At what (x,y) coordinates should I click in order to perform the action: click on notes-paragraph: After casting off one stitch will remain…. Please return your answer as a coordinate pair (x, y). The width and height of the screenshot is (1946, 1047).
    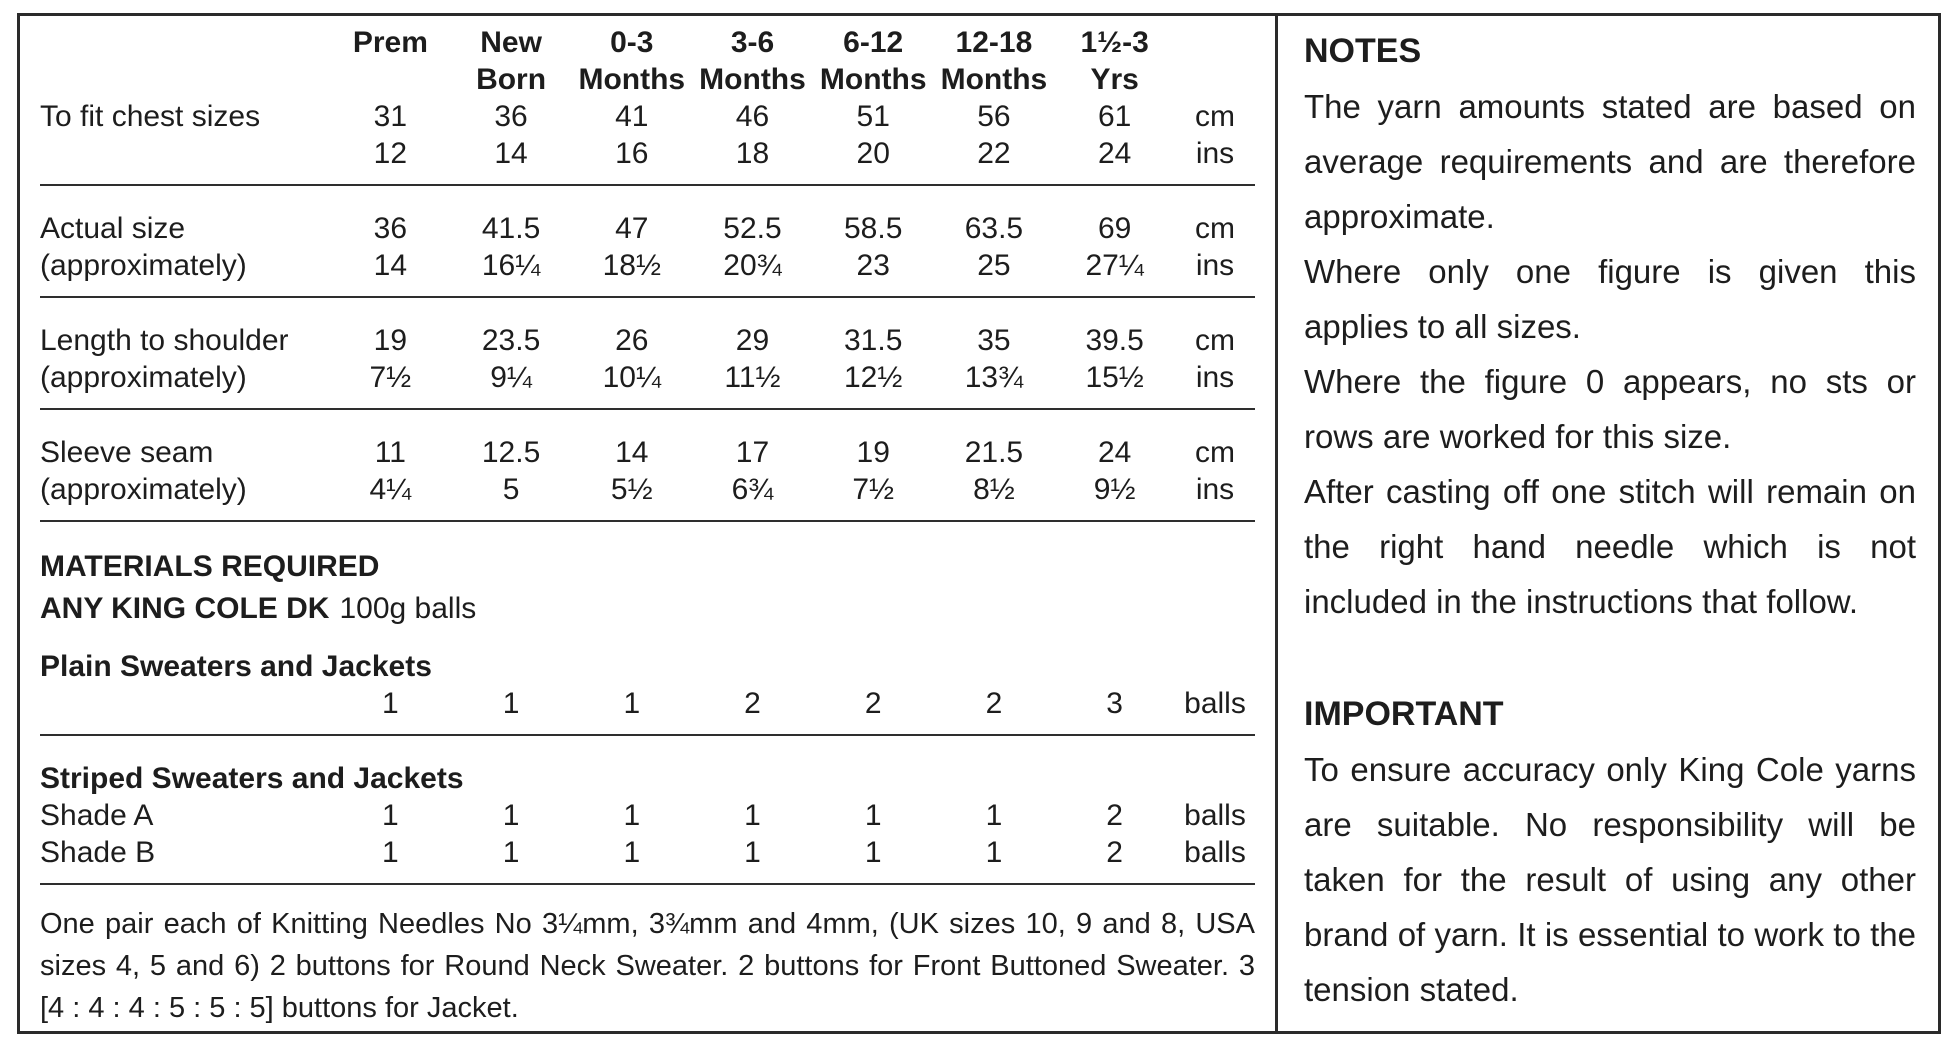
    Looking at the image, I should click on (1610, 546).